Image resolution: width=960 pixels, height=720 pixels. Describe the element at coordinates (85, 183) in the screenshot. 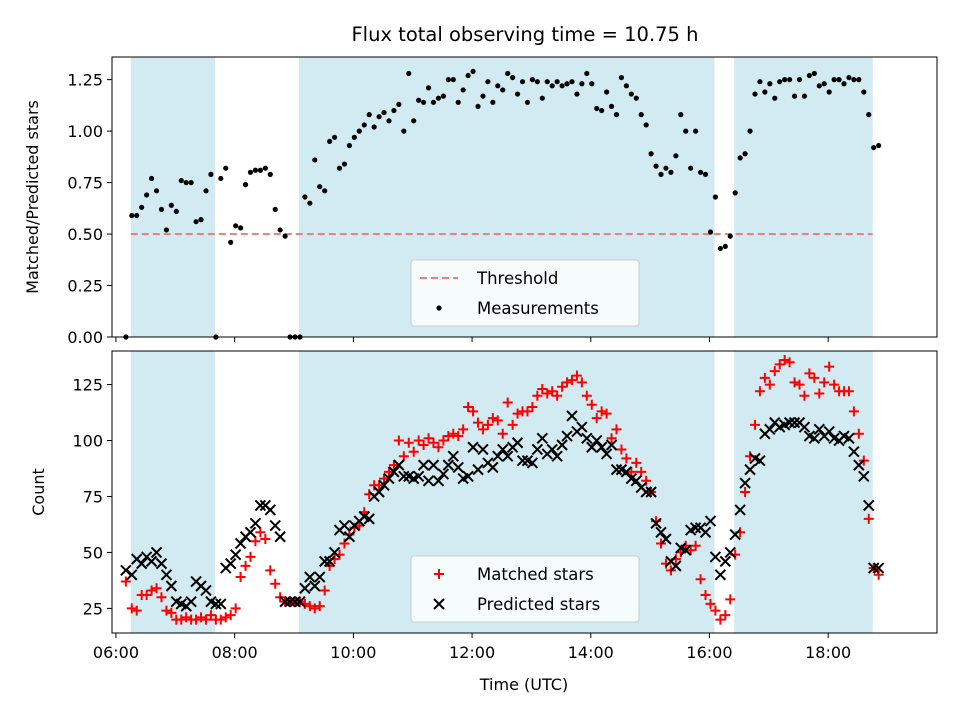

I see `y-tick-label: 0.75` at that location.